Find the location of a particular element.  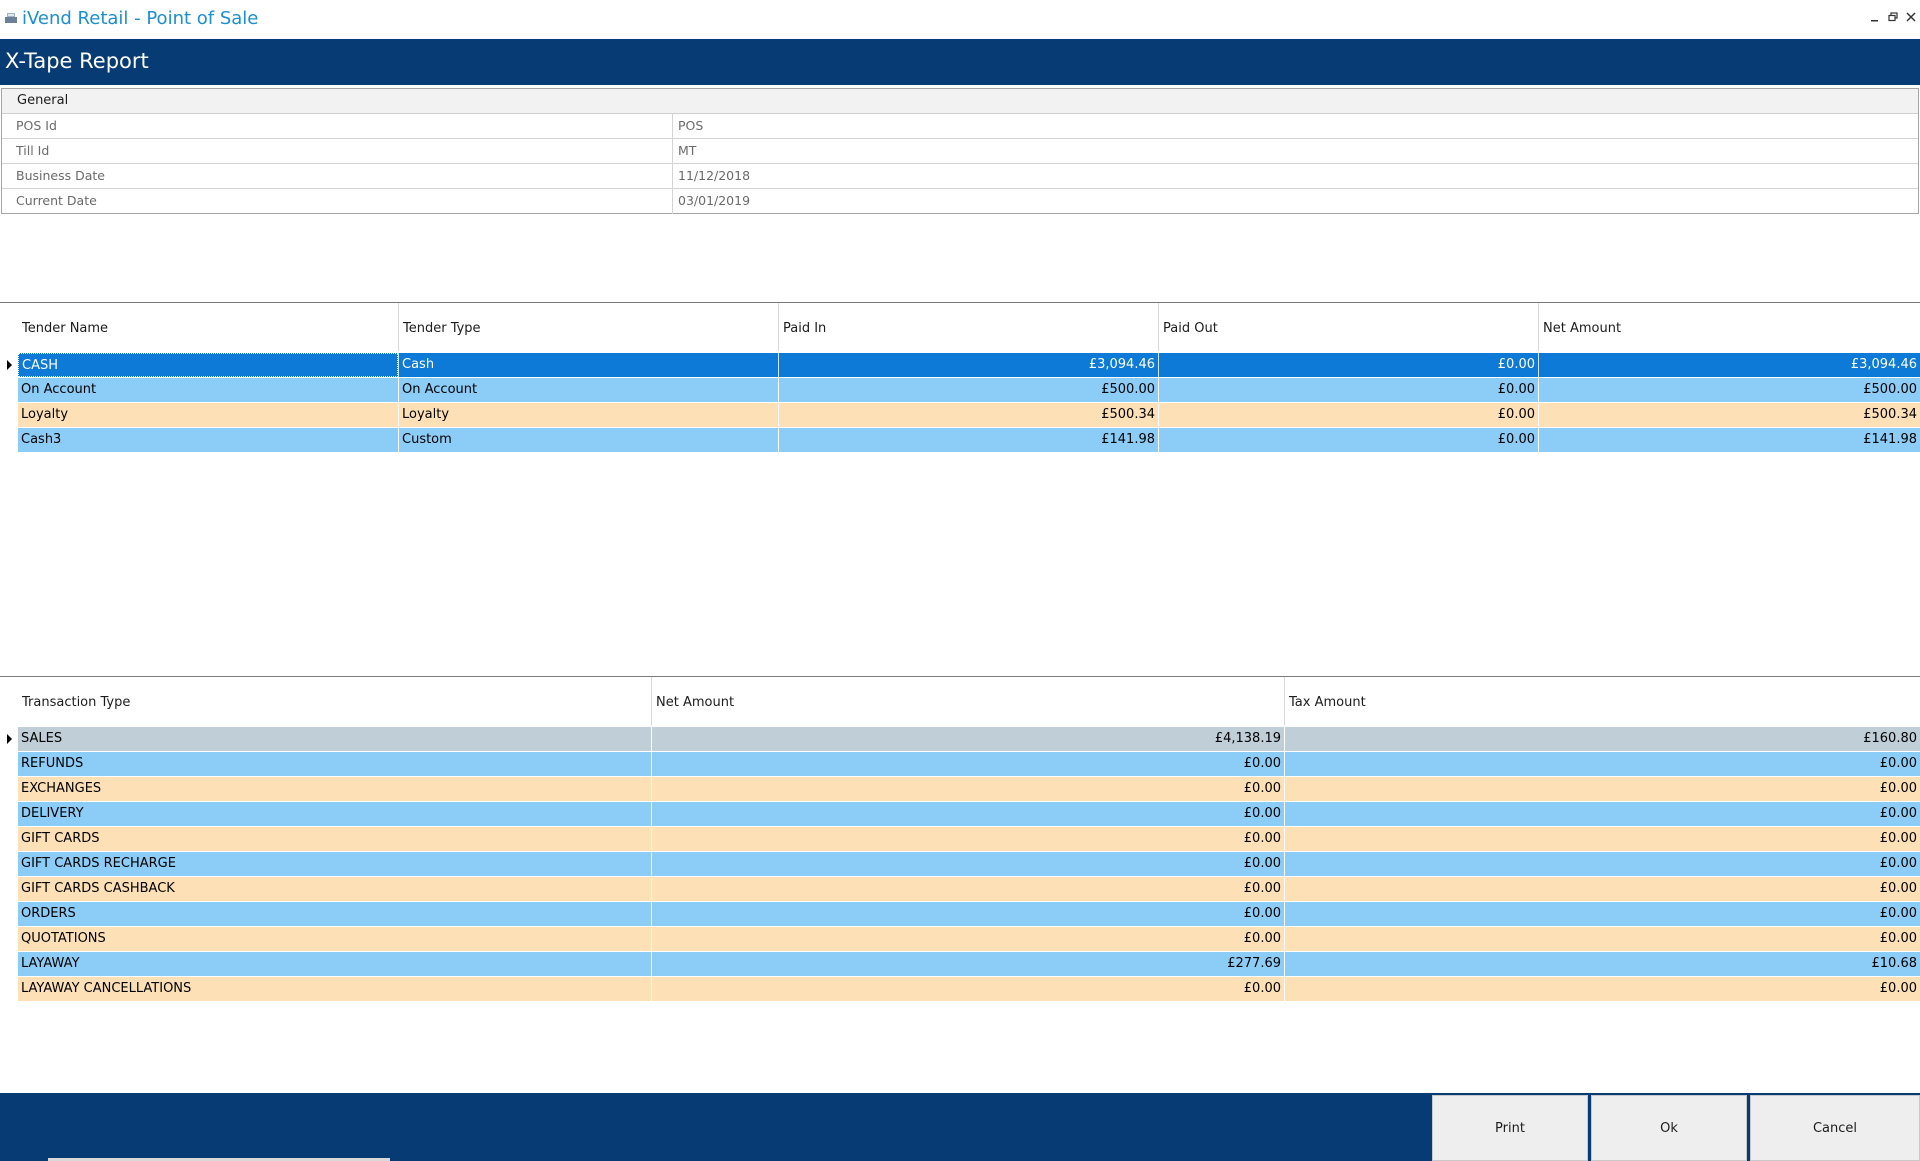

paid-in-cell: £500.00 is located at coordinates (968, 390).